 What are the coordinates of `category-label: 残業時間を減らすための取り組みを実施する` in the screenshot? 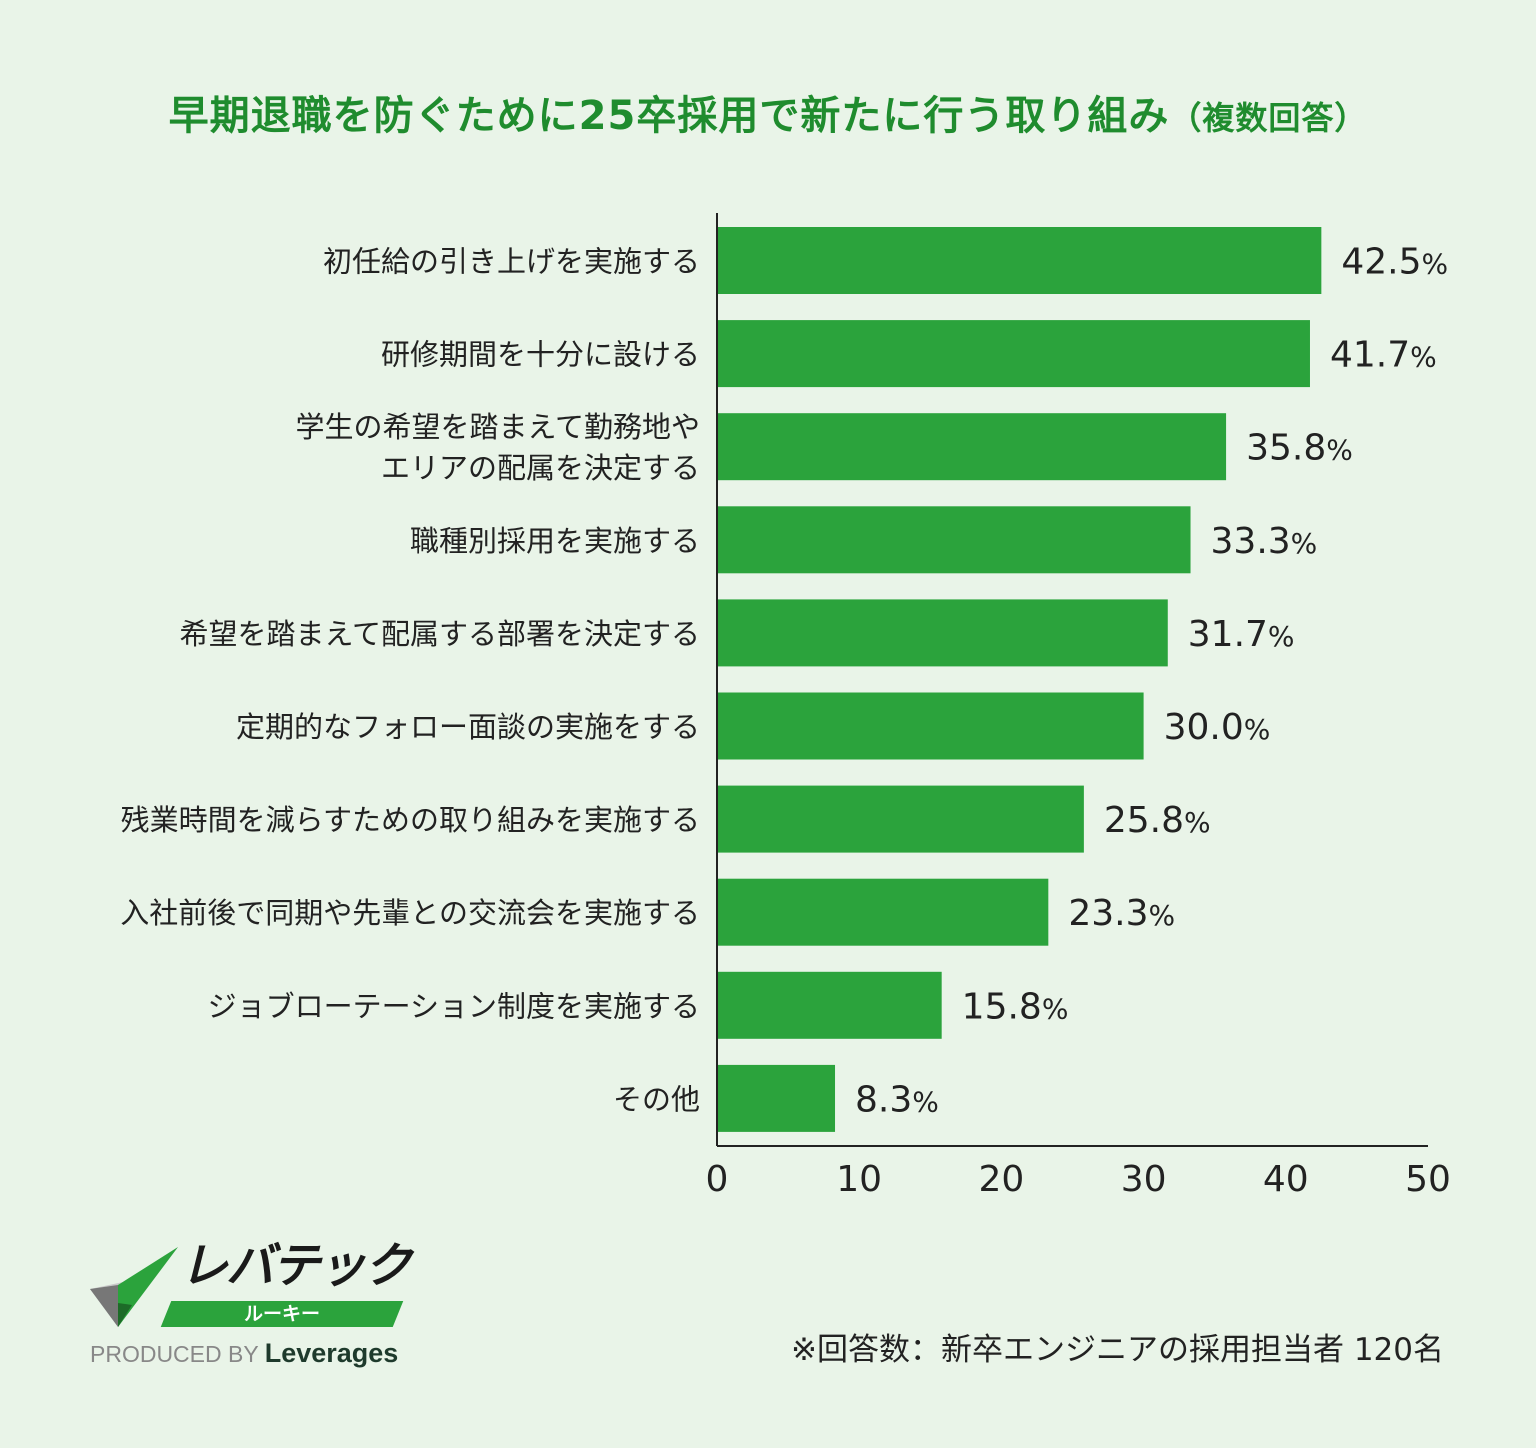 It's located at (410, 820).